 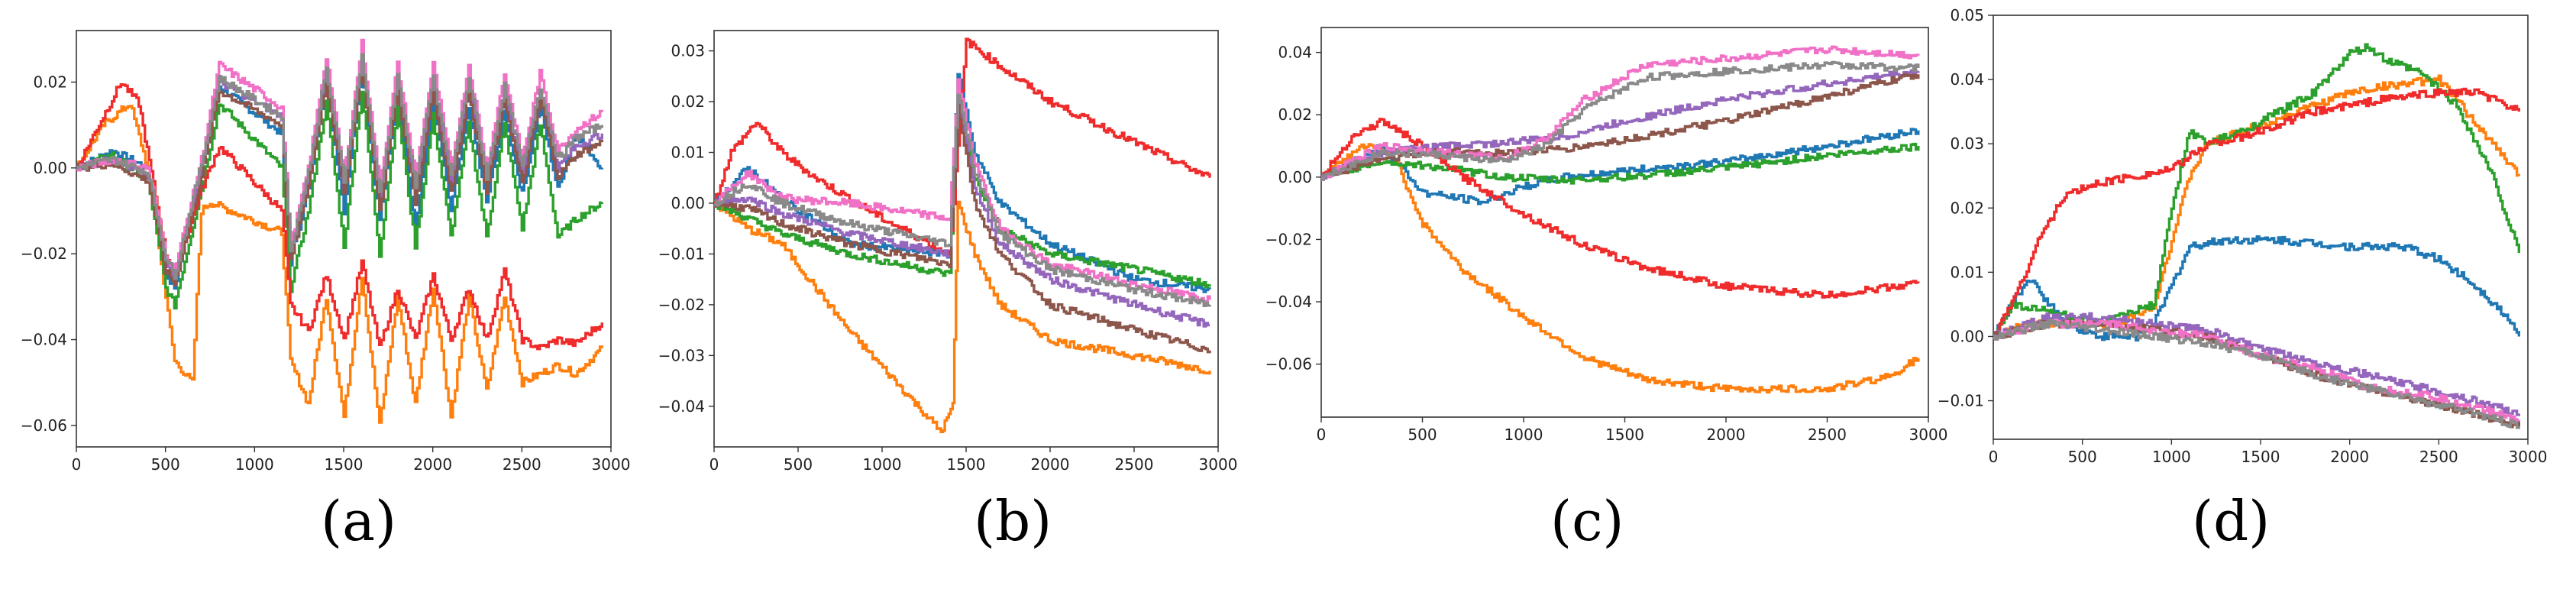 I want to click on y-tick-label: 0.05, so click(x=1967, y=15).